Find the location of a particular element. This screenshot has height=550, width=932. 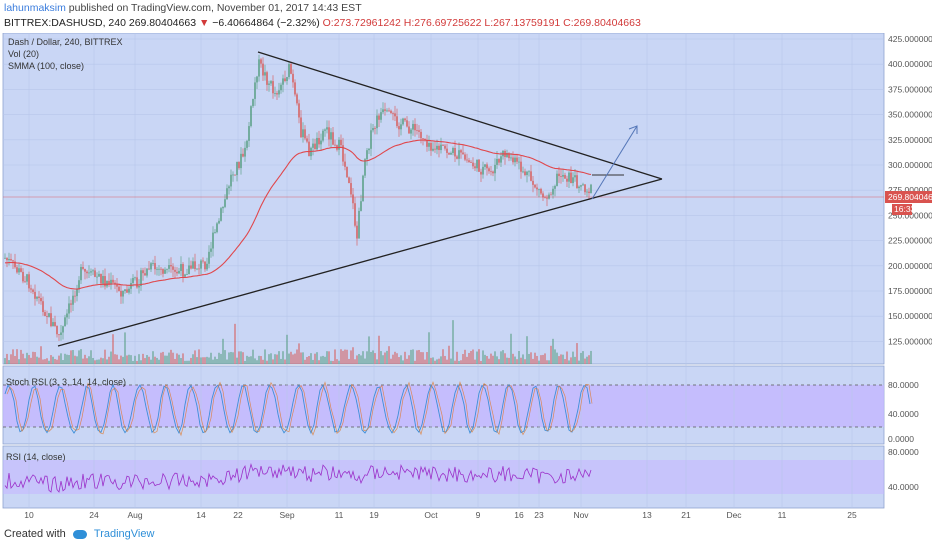

author-link: lahunmaksim is located at coordinates (35, 8).